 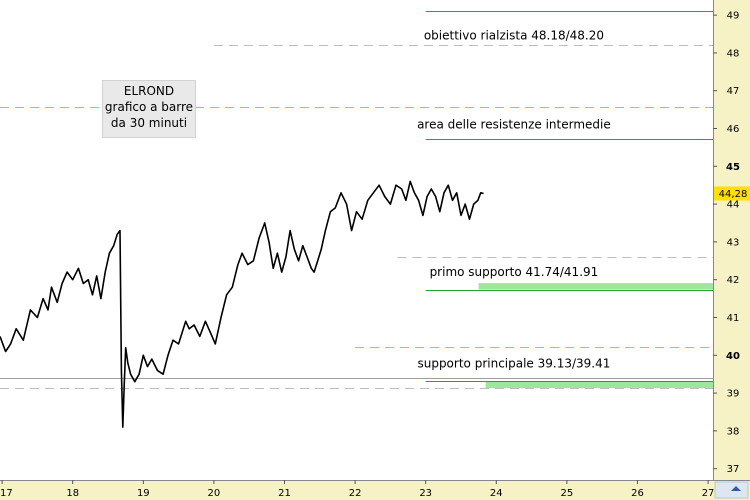 I want to click on y-tick-label: 40, so click(x=733, y=356).